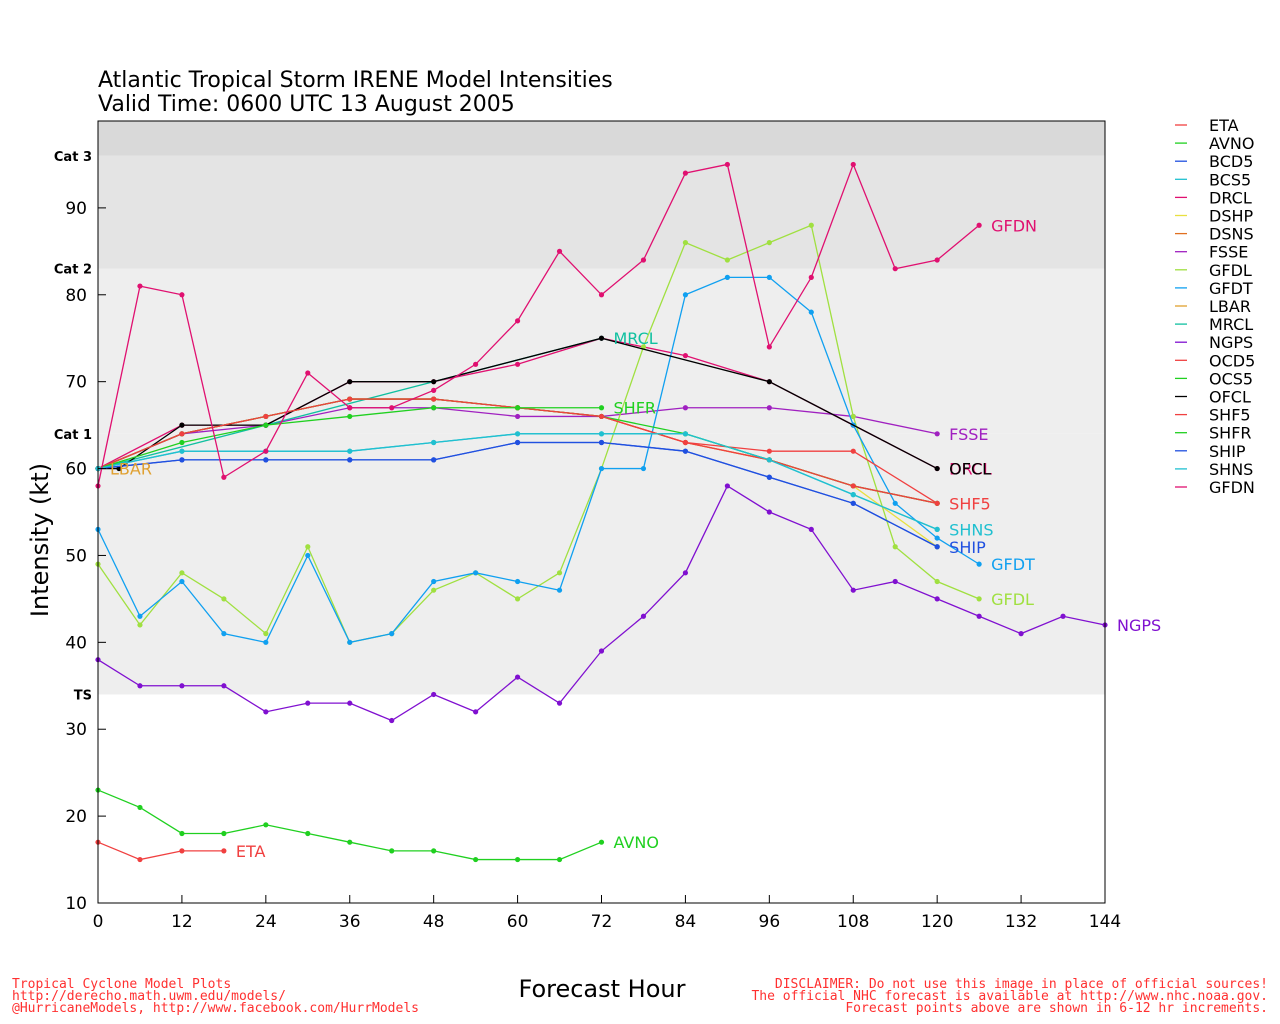 This screenshot has height=1024, width=1280. Describe the element at coordinates (517, 364) in the screenshot. I see `data-point-drcl` at that location.